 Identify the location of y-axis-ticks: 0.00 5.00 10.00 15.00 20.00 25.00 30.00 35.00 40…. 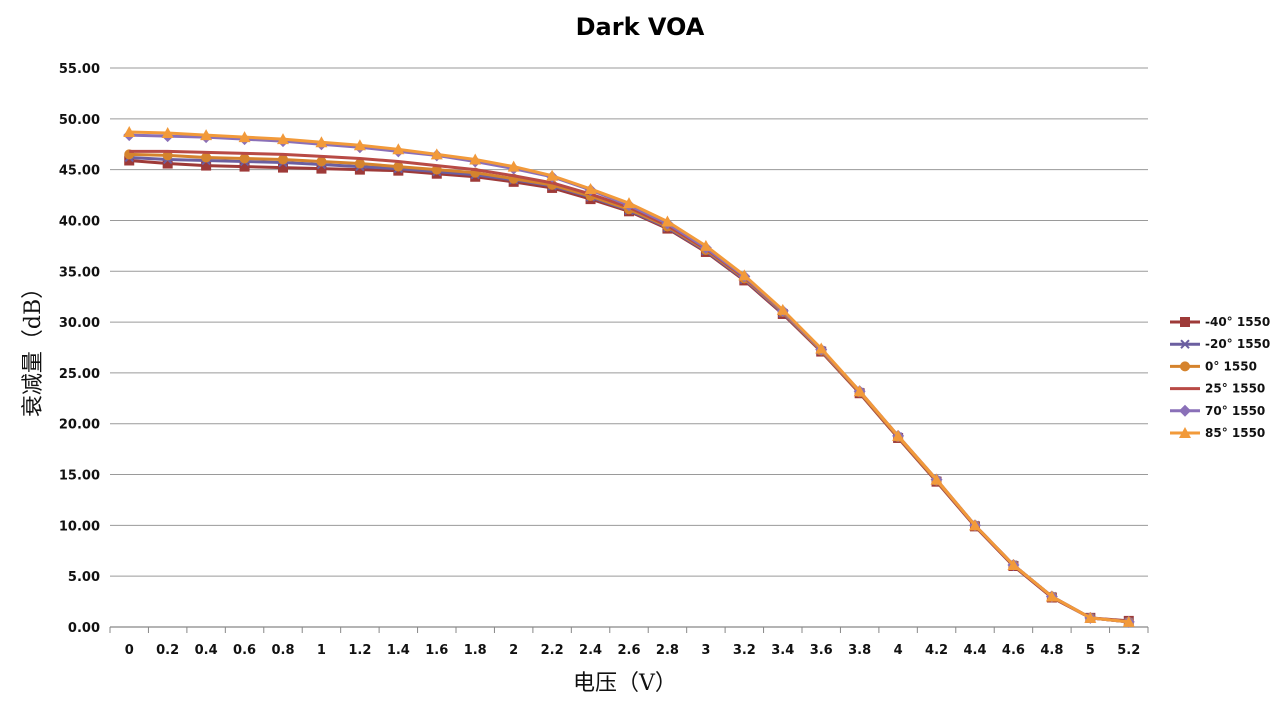
(79, 349).